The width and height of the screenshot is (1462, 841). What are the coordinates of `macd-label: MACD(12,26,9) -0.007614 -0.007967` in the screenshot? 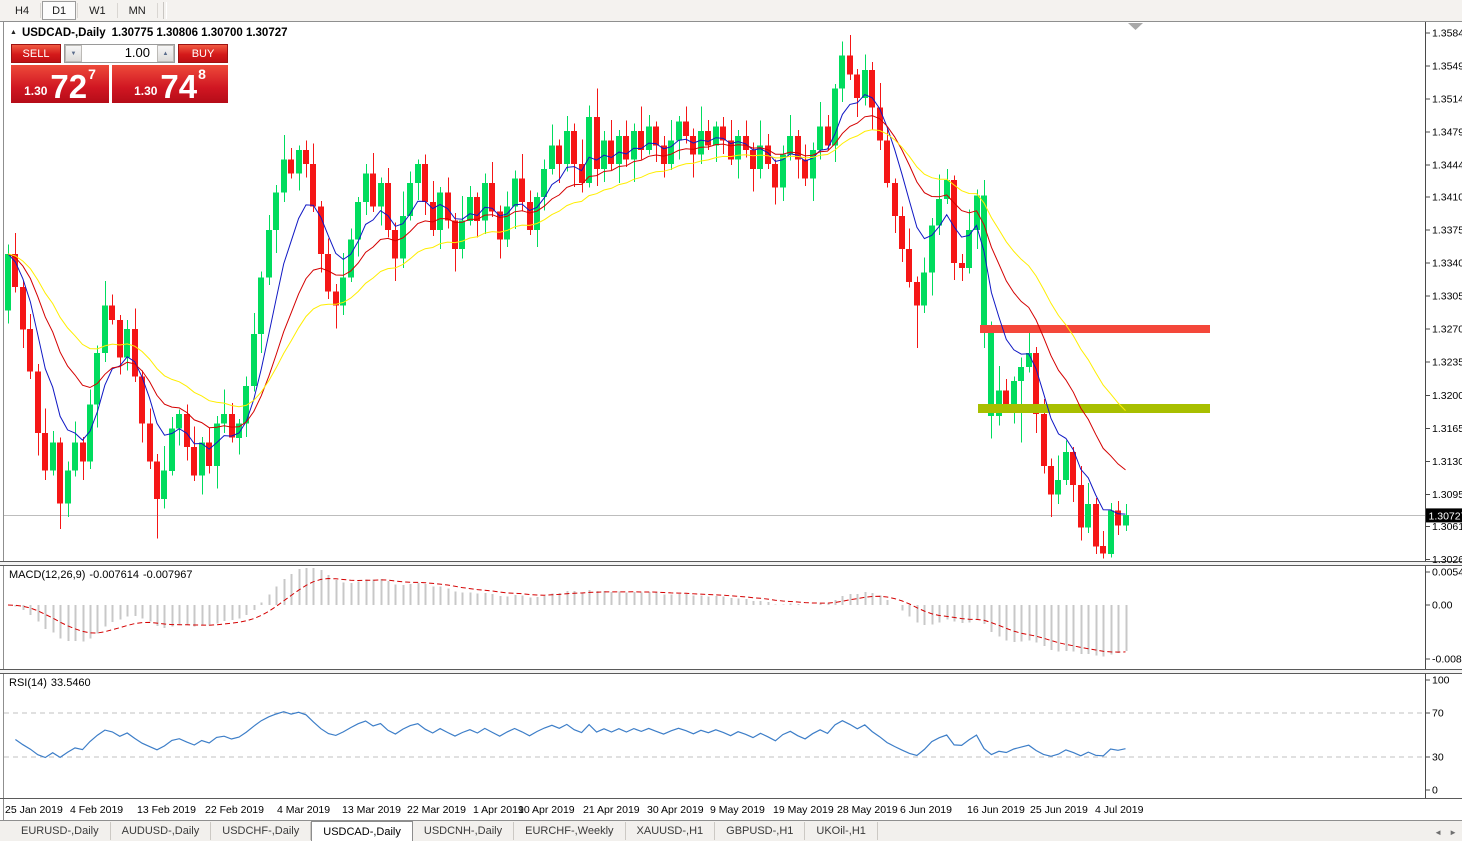 It's located at (103, 575).